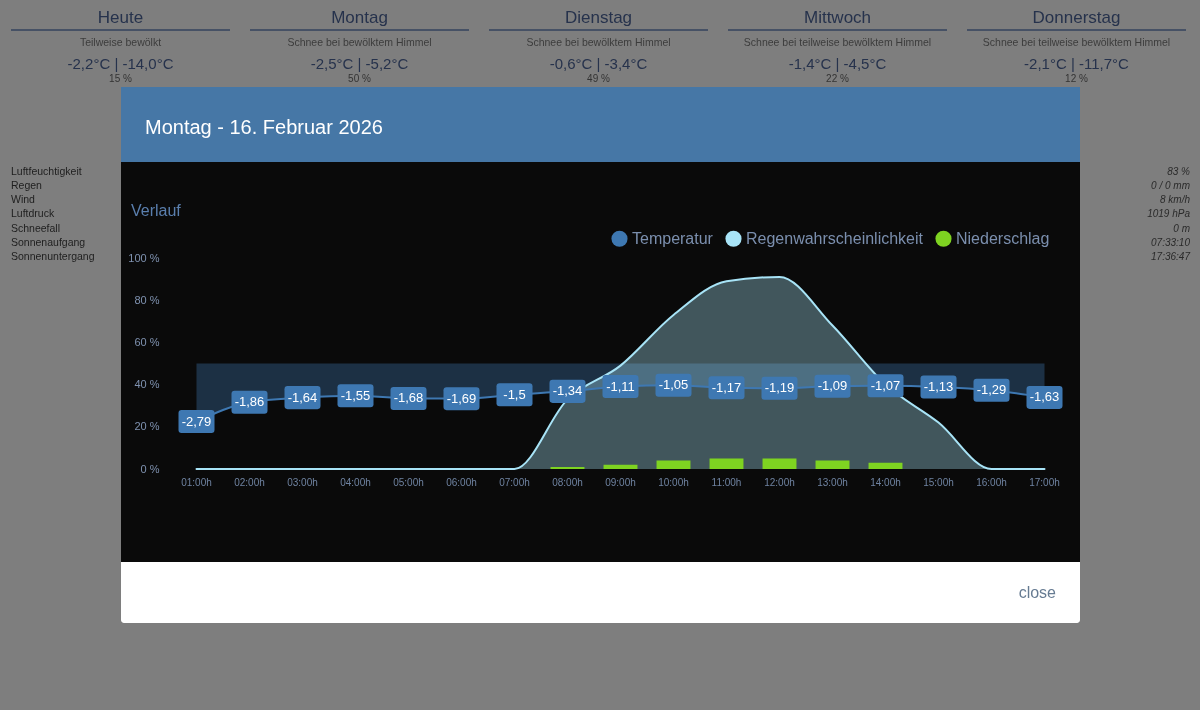  What do you see at coordinates (264, 127) in the screenshot?
I see `chart-title: Montag - 16. Februar 2026` at bounding box center [264, 127].